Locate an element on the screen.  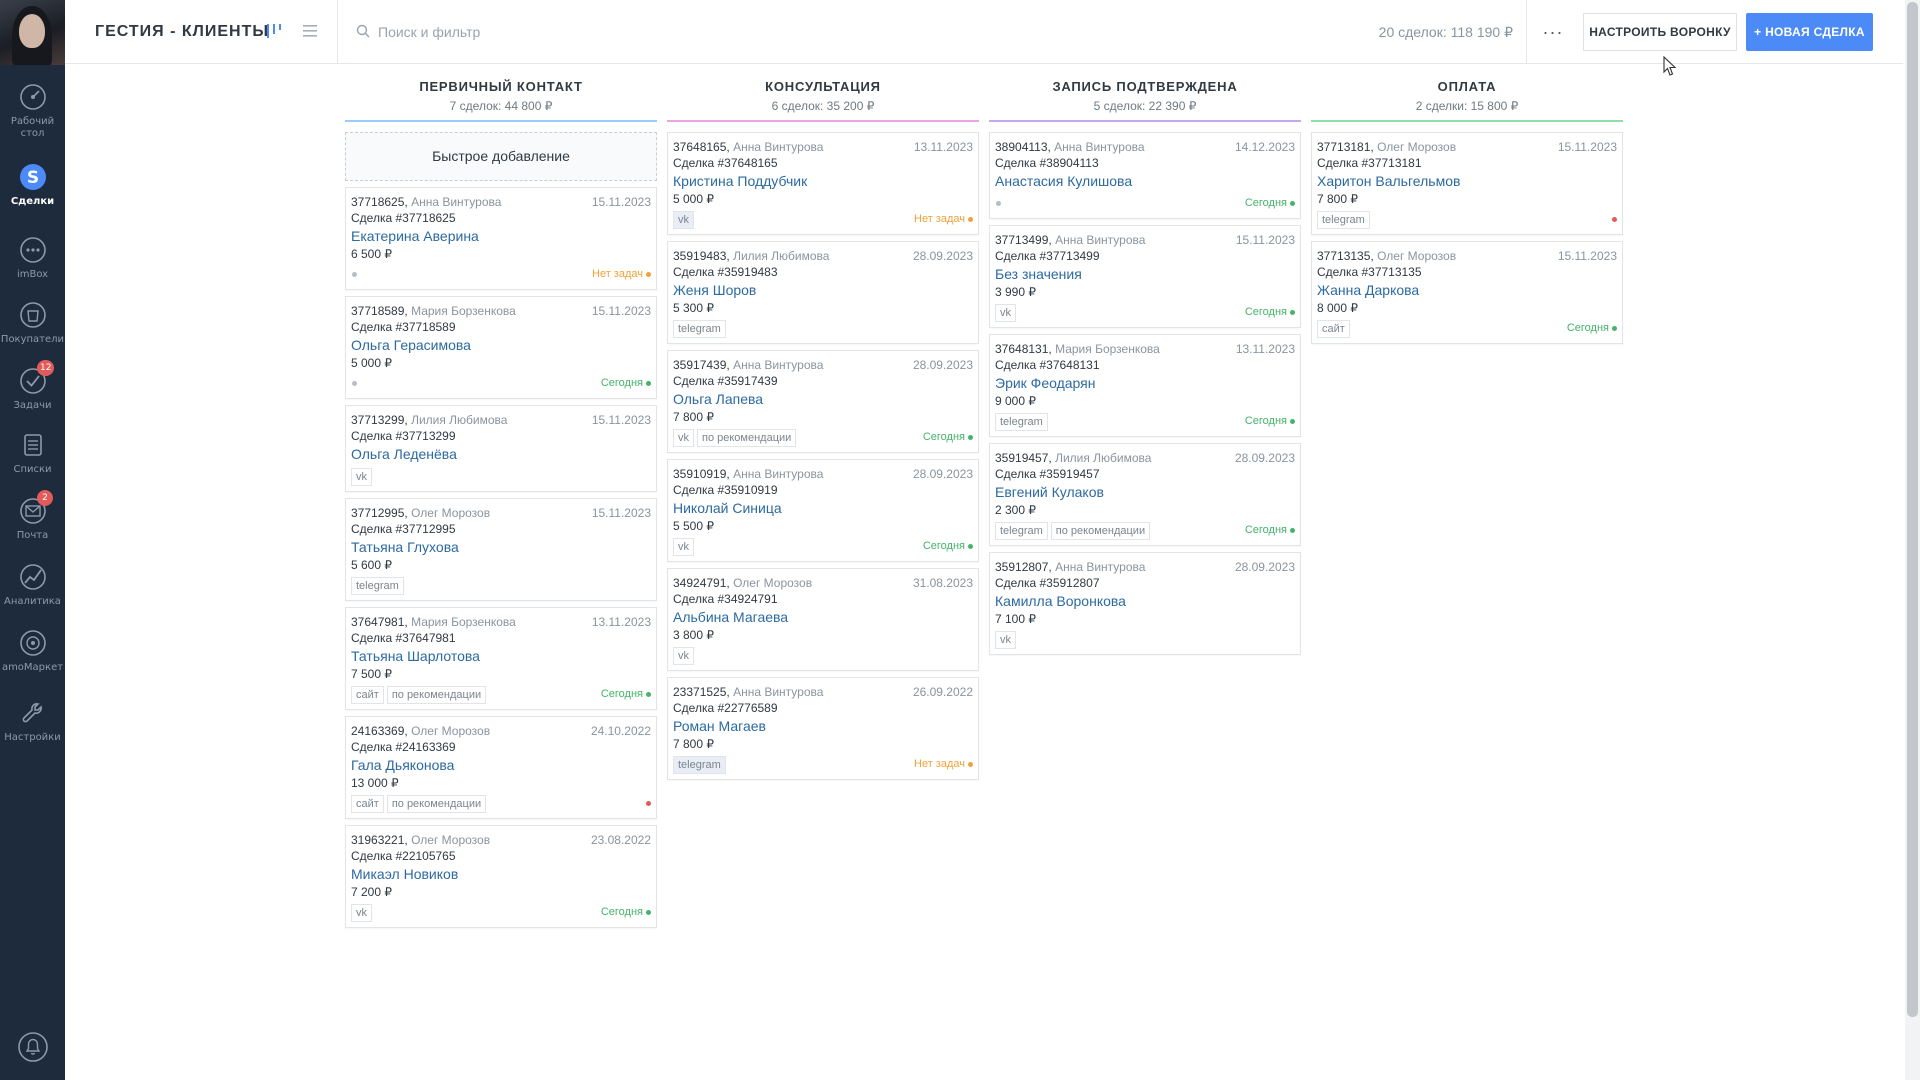
setup-pipeline-button: НАСТРОИТЬ ВОРОНКУ is located at coordinates (1660, 32).